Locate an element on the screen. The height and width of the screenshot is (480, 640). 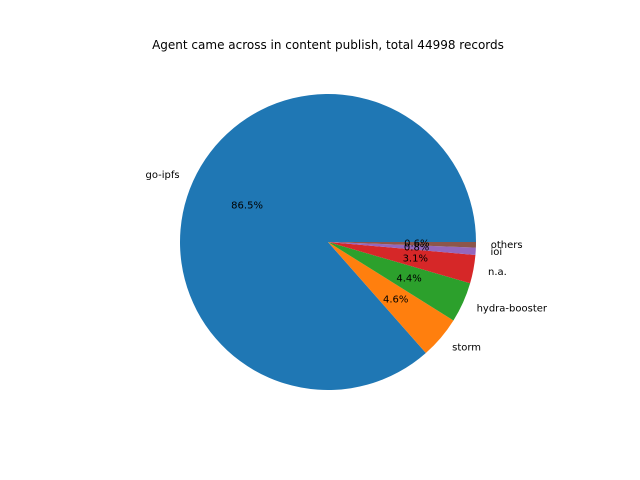
slice-label: go-ipfs is located at coordinates (162, 175).